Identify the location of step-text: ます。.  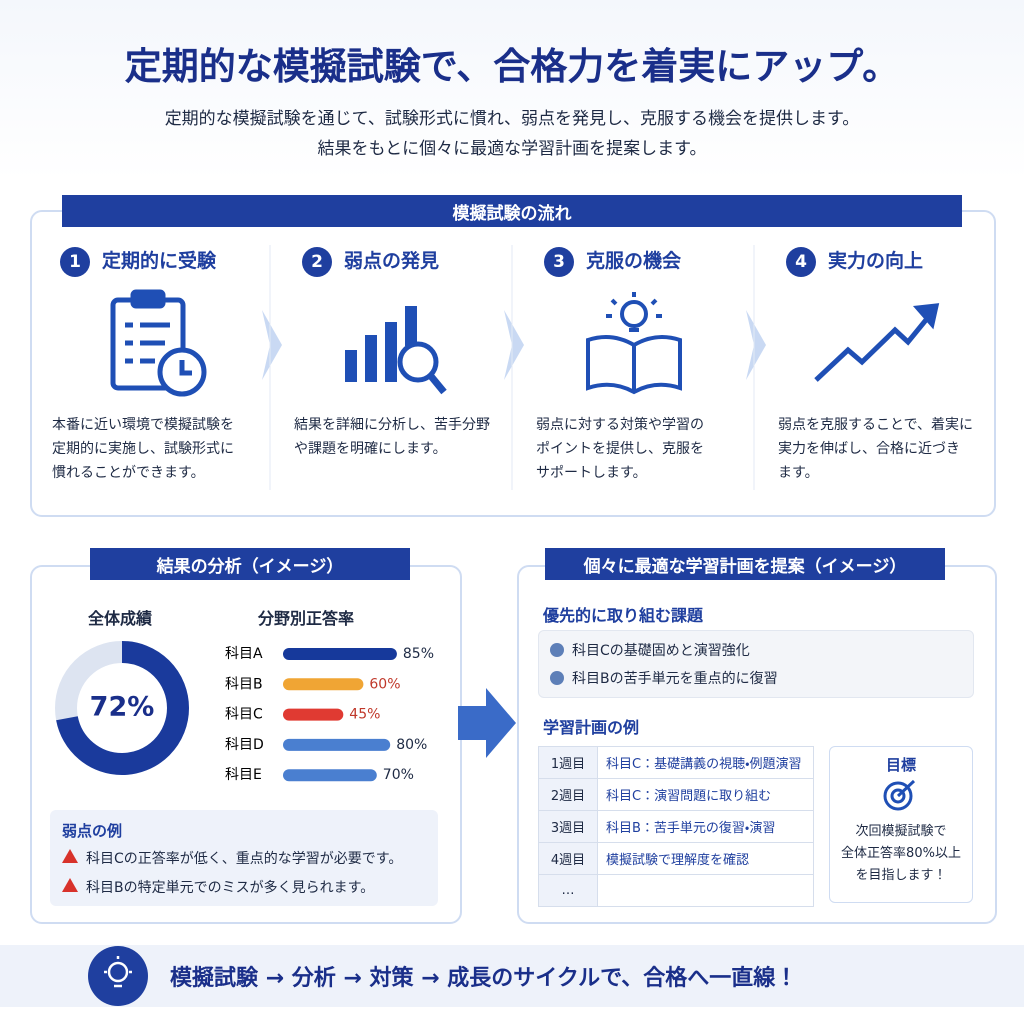
(798, 473).